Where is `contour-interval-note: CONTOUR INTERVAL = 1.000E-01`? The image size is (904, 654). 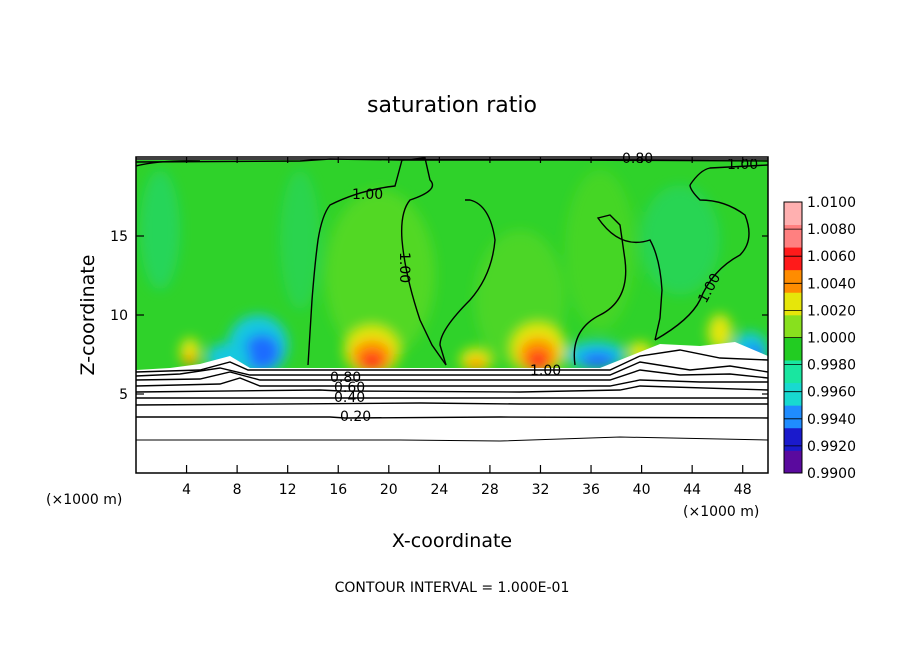
contour-interval-note: CONTOUR INTERVAL = 1.000E-01 is located at coordinates (452, 588).